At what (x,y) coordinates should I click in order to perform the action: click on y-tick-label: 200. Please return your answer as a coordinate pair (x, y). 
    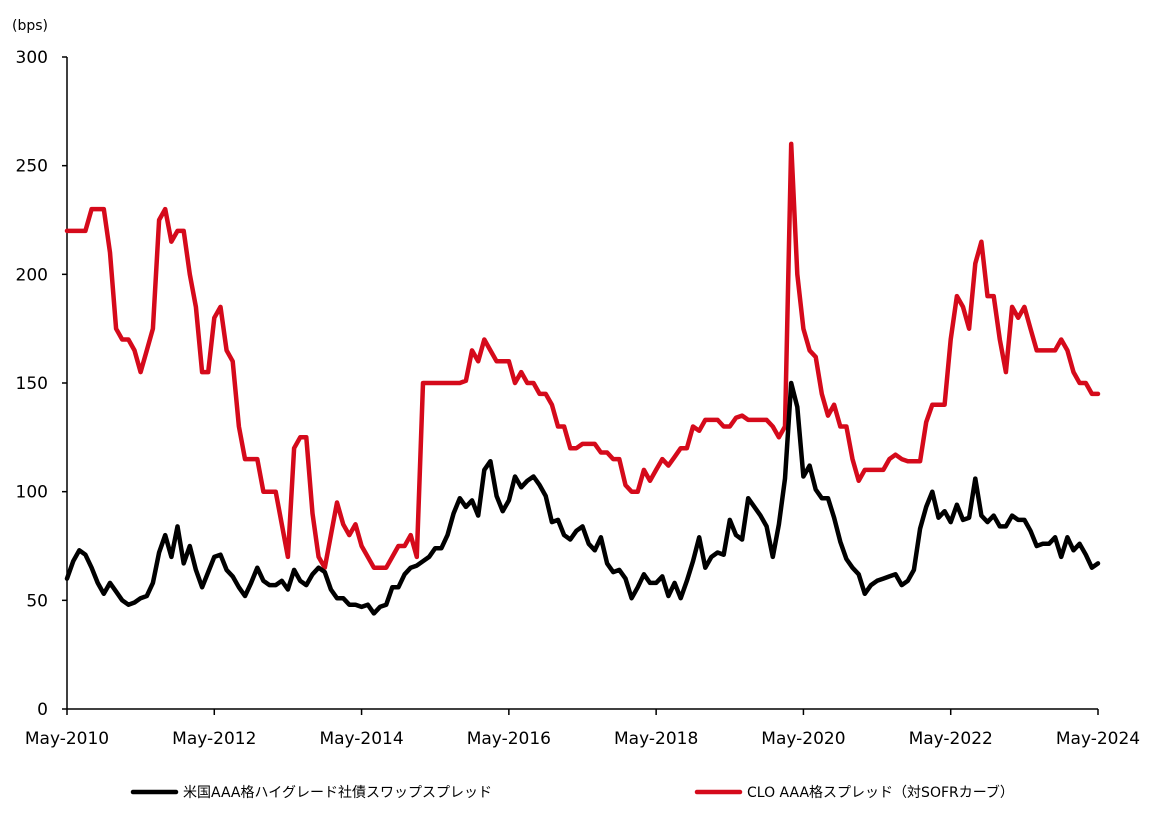
    Looking at the image, I should click on (32, 275).